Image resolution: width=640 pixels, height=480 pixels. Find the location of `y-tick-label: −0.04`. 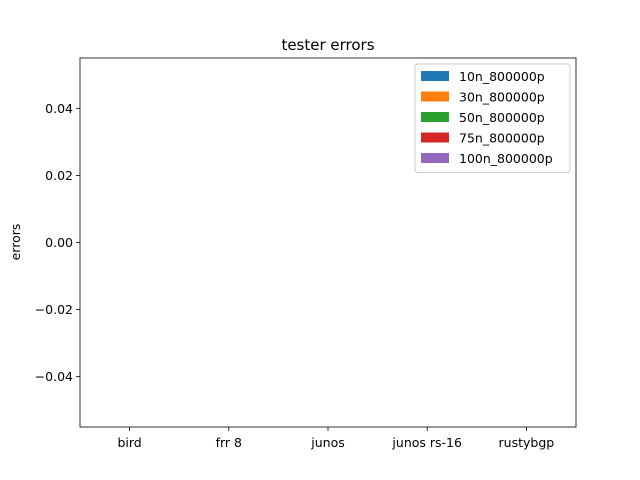

y-tick-label: −0.04 is located at coordinates (54, 376).